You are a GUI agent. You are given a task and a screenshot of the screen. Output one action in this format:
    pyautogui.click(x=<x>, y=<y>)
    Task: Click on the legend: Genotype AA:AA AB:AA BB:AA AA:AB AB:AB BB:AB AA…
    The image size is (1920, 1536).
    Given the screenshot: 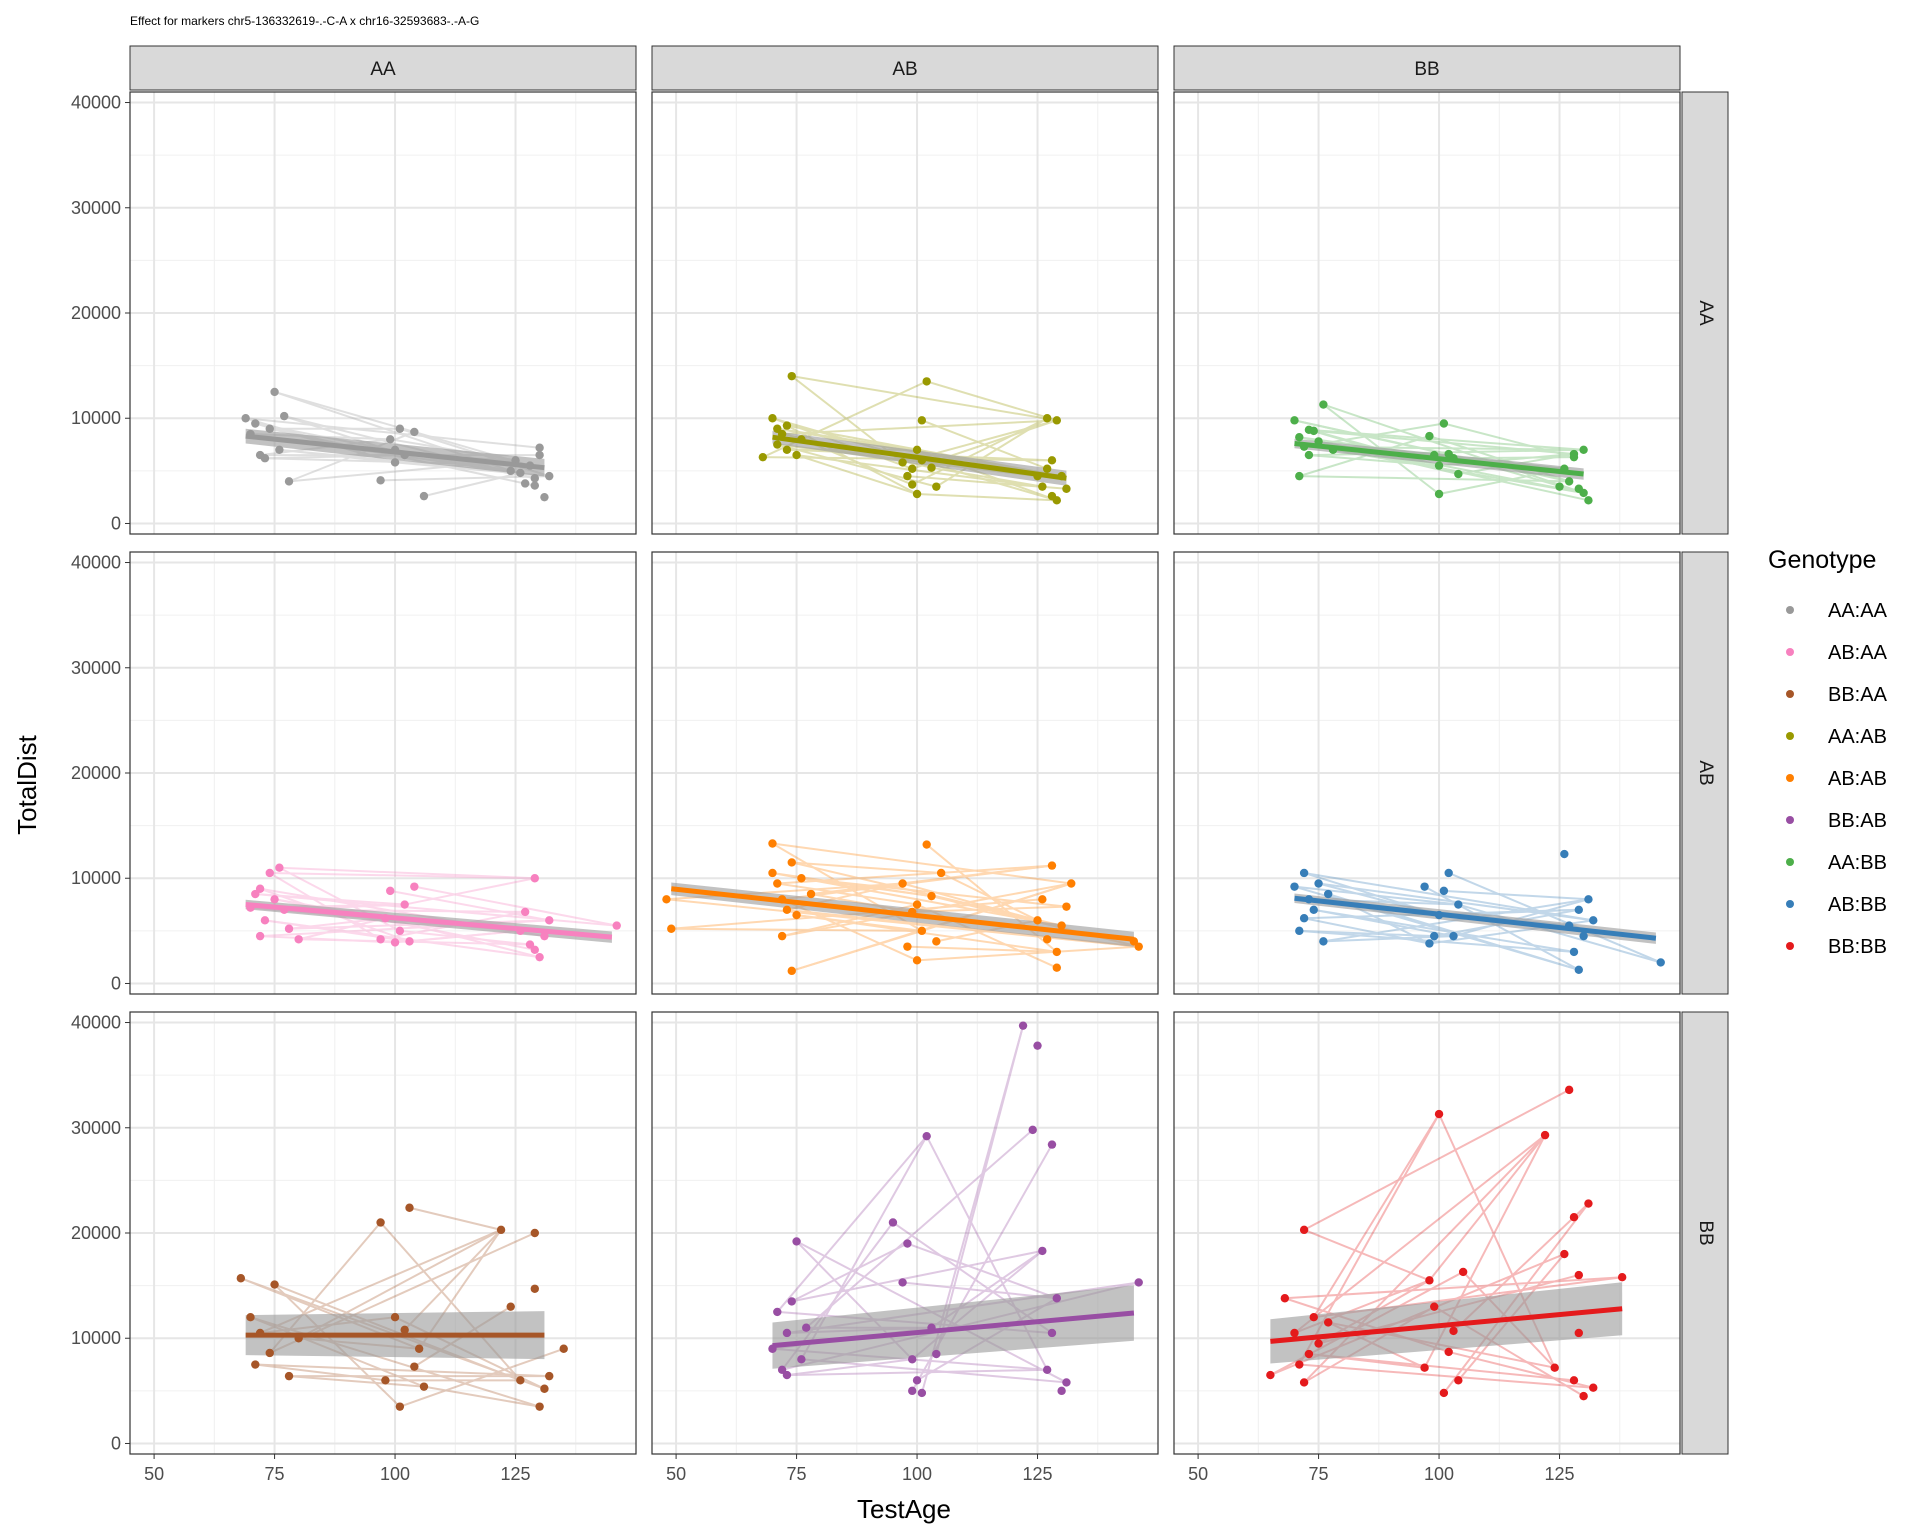 What is the action you would take?
    pyautogui.click(x=1828, y=752)
    